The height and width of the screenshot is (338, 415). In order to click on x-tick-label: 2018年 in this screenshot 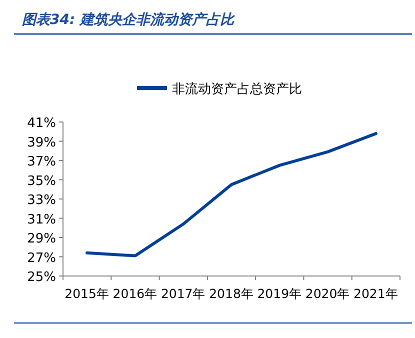, I will do `click(231, 293)`.